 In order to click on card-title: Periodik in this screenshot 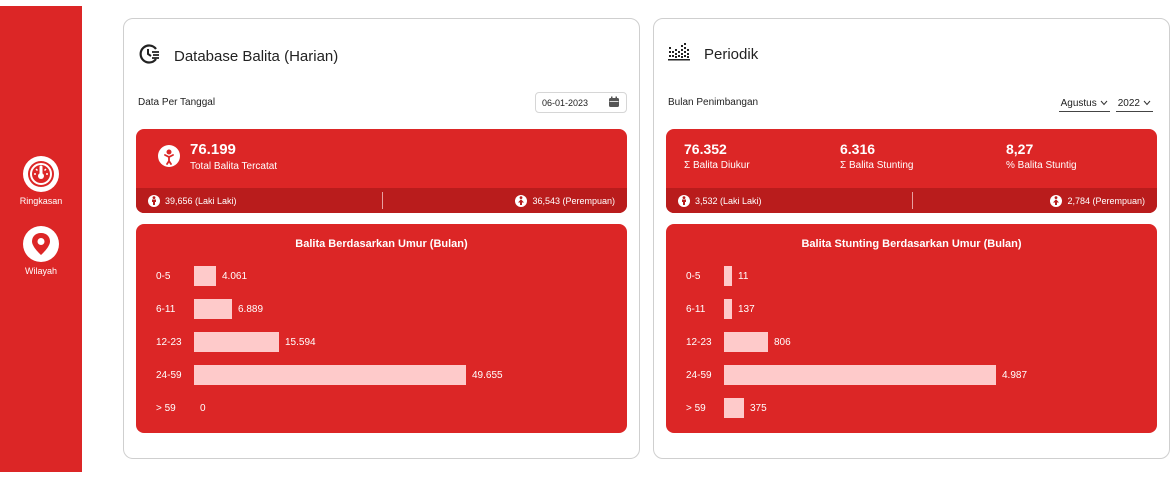, I will do `click(731, 54)`.